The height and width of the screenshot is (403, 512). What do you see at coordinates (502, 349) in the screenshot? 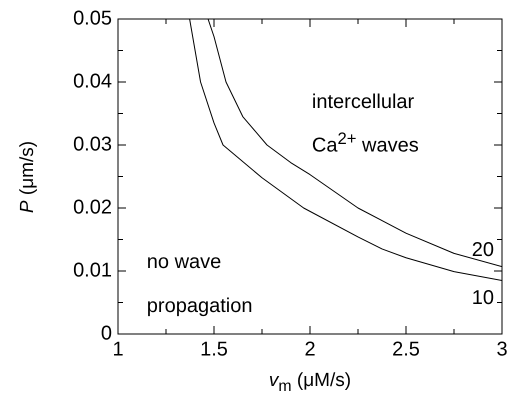
I see `x-tick-label: 3` at bounding box center [502, 349].